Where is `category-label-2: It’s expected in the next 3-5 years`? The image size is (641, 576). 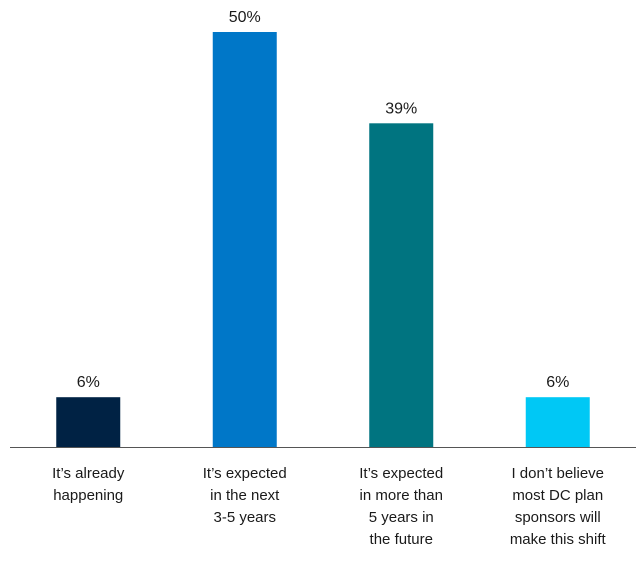 category-label-2: It’s expected in the next 3-5 years is located at coordinates (245, 495).